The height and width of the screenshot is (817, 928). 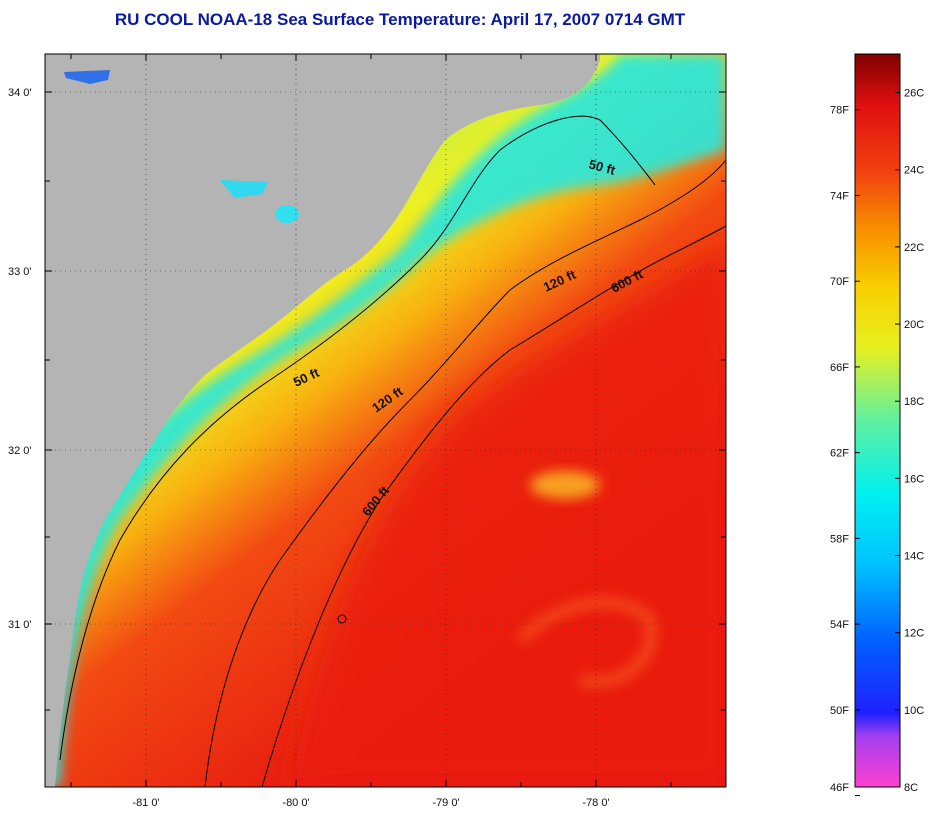 I want to click on colorbar-c-label: 20C, so click(x=914, y=325).